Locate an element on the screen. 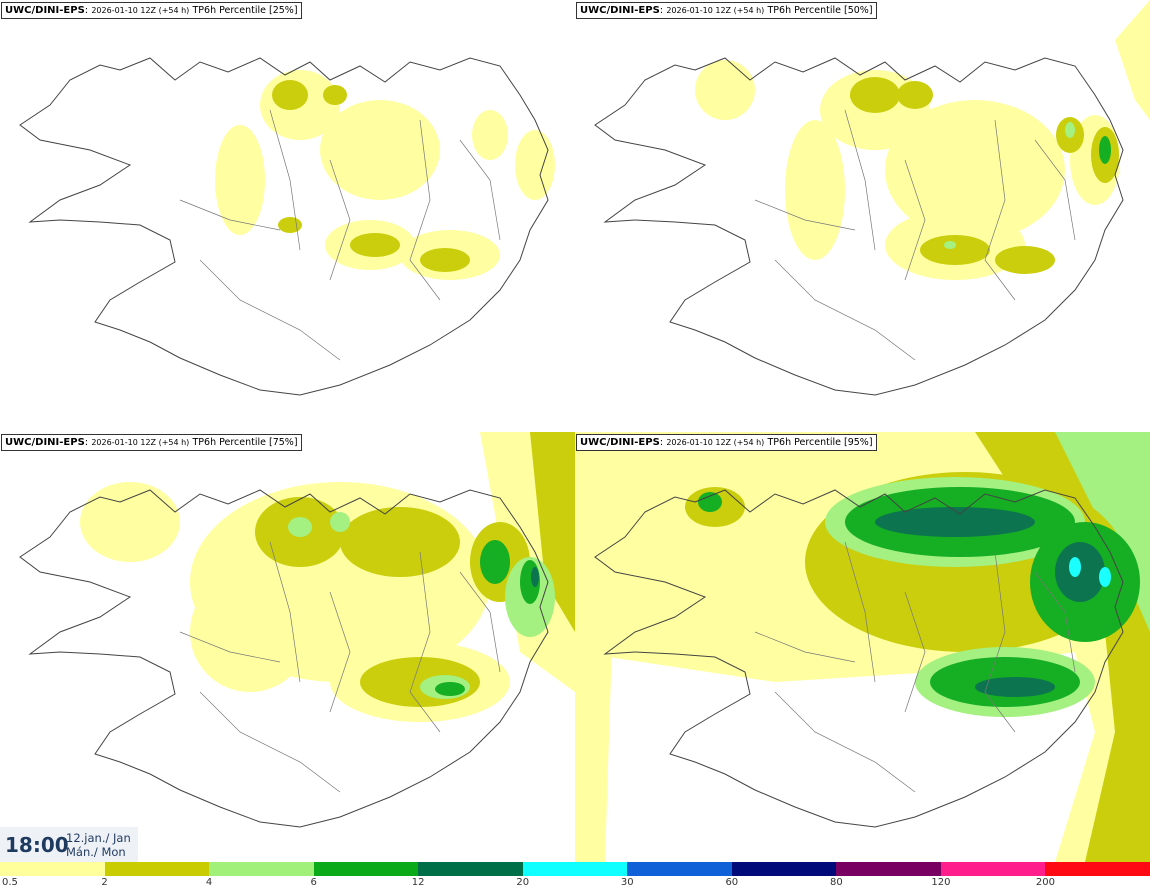  valid-time-box: 18:00 12.jan./ Jan Mán./ Mon is located at coordinates (69, 844).